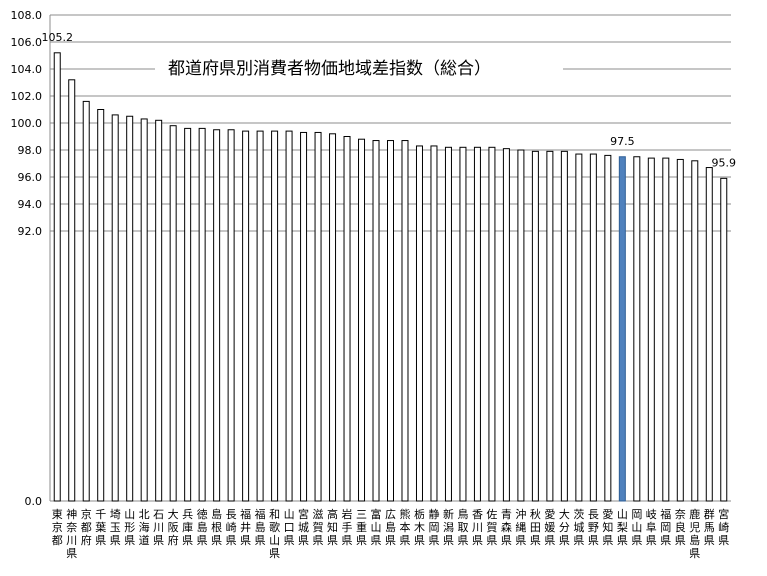 The width and height of the screenshot is (767, 576). I want to click on y-tick-label: 100.0, so click(27, 123).